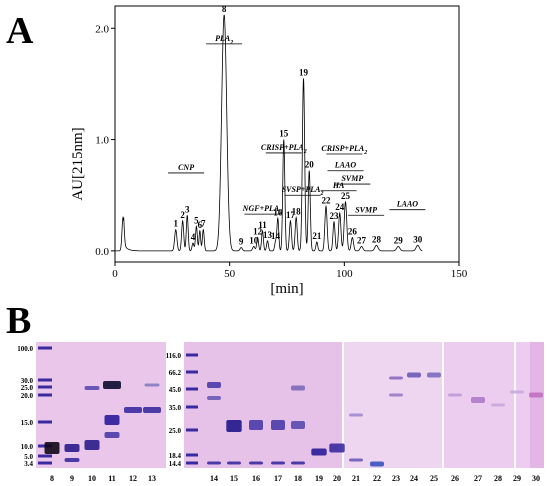  What do you see at coordinates (286, 289) in the screenshot?
I see `x-axis-label: [min]` at bounding box center [286, 289].